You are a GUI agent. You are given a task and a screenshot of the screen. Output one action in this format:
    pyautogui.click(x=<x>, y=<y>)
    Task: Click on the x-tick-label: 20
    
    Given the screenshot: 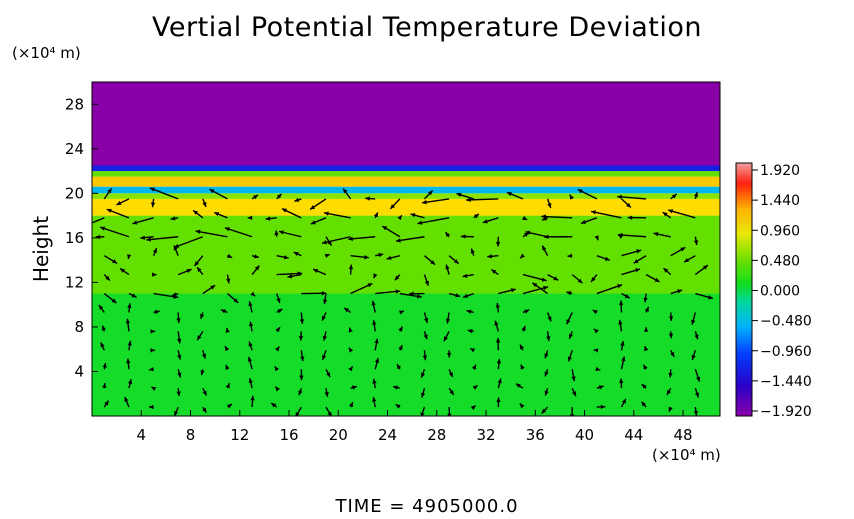 What is the action you would take?
    pyautogui.click(x=338, y=435)
    